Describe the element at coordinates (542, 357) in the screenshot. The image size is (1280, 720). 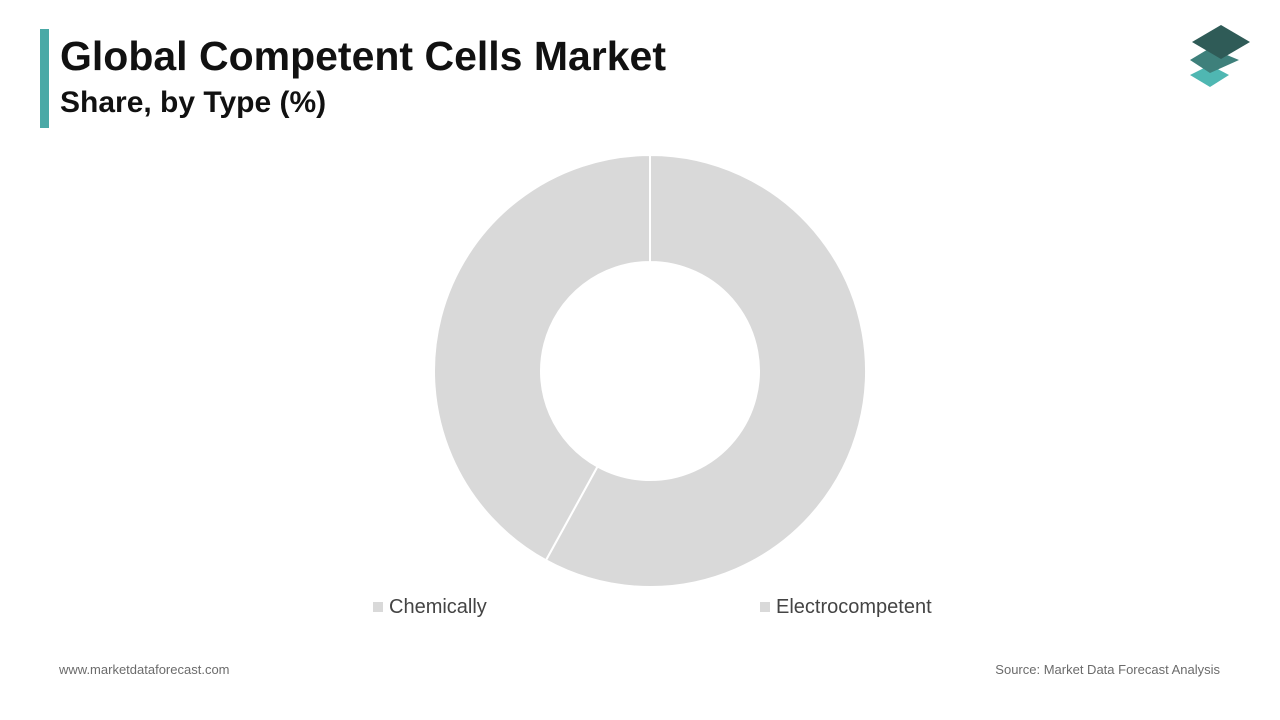
I see `donut-slice-chemically` at that location.